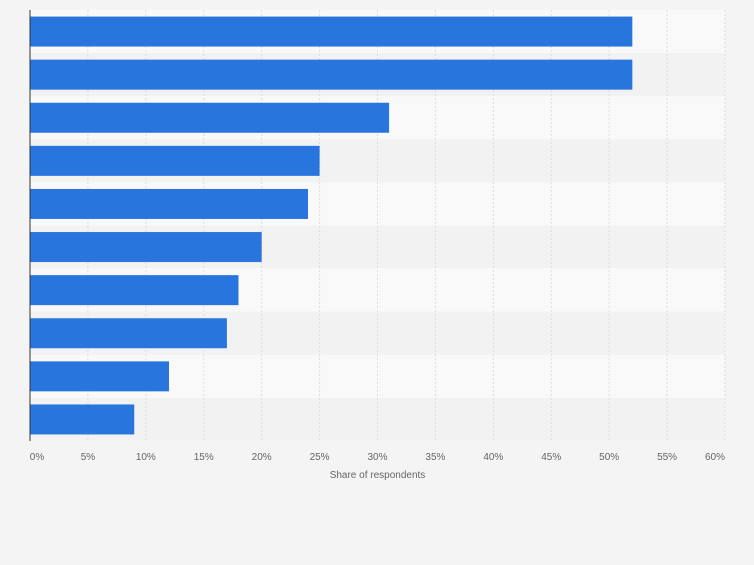  What do you see at coordinates (667, 457) in the screenshot?
I see `x-tick-label: 55%` at bounding box center [667, 457].